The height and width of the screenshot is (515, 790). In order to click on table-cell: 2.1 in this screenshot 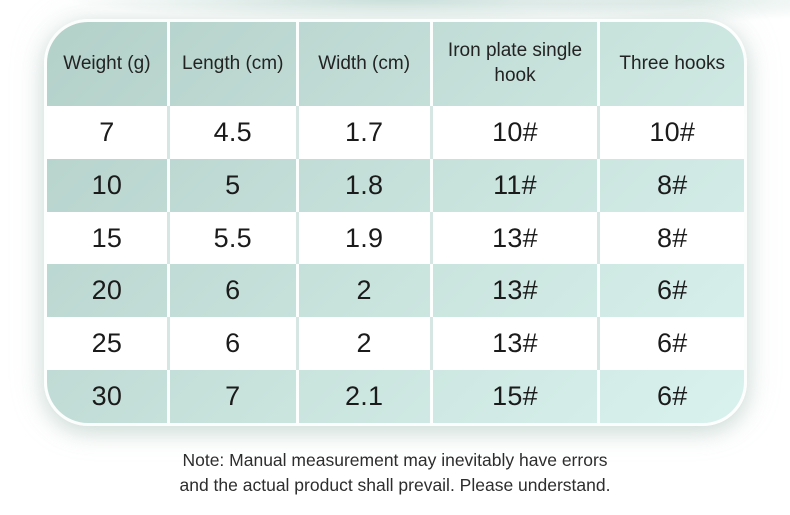, I will do `click(363, 396)`.